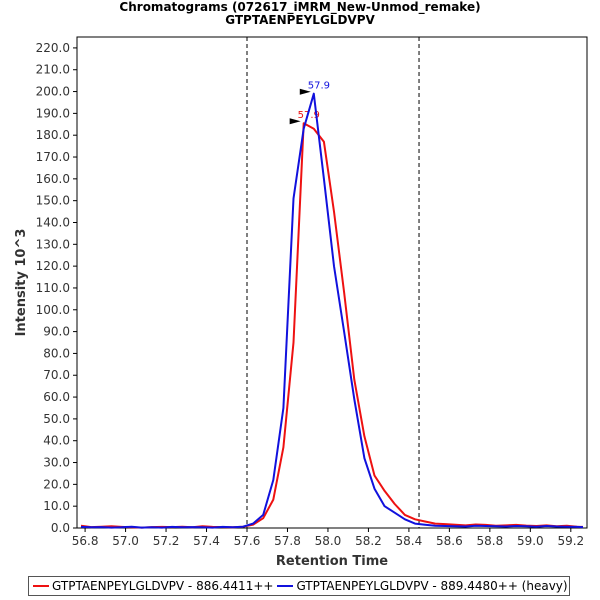 The height and width of the screenshot is (600, 600). I want to click on x-tick-label: 57.8, so click(287, 541).